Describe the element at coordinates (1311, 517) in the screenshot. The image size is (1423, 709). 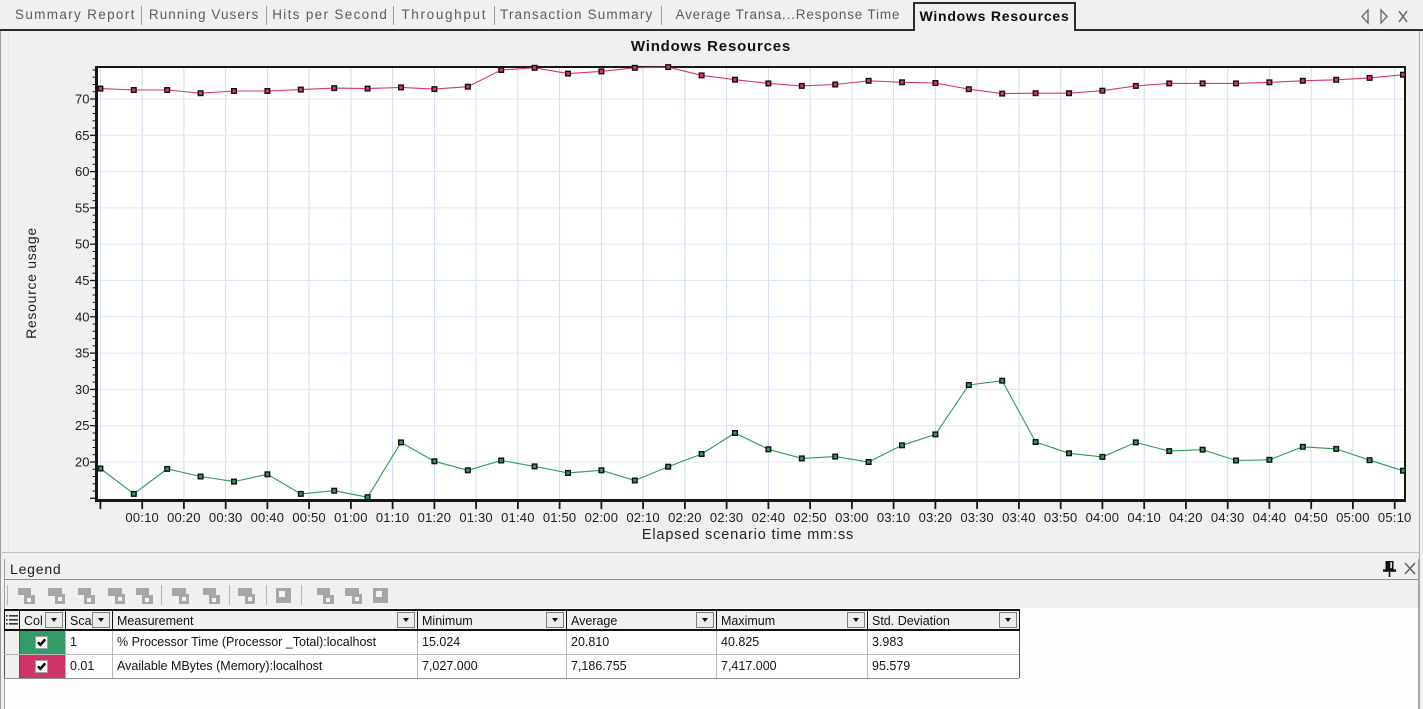
I see `svg-text: 04:50` at that location.